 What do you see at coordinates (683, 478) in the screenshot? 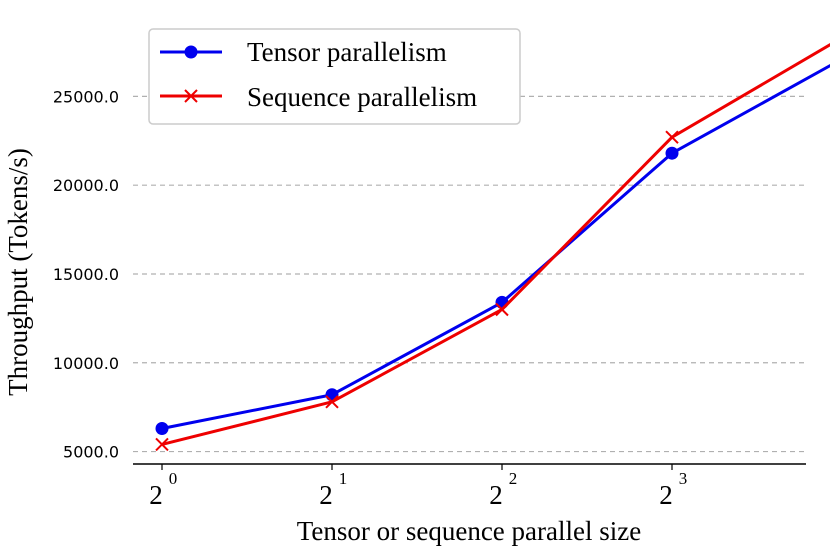
I see `x-tick-exponent: 3` at bounding box center [683, 478].